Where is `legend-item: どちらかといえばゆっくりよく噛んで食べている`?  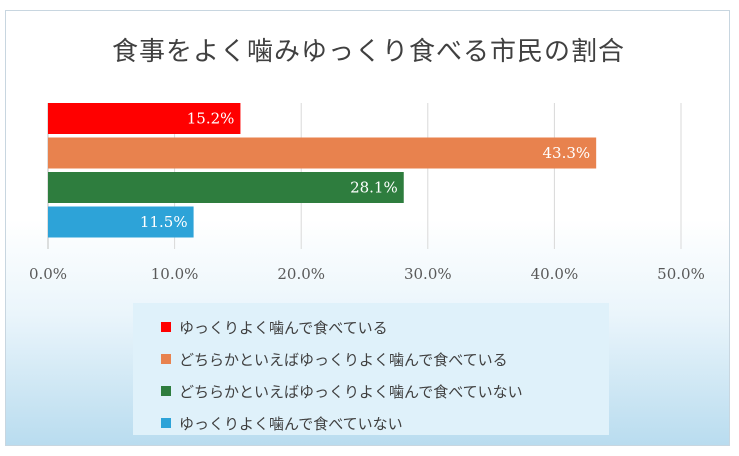
legend-item: どちらかといえばゆっくりよく噛んで食べている is located at coordinates (334, 359).